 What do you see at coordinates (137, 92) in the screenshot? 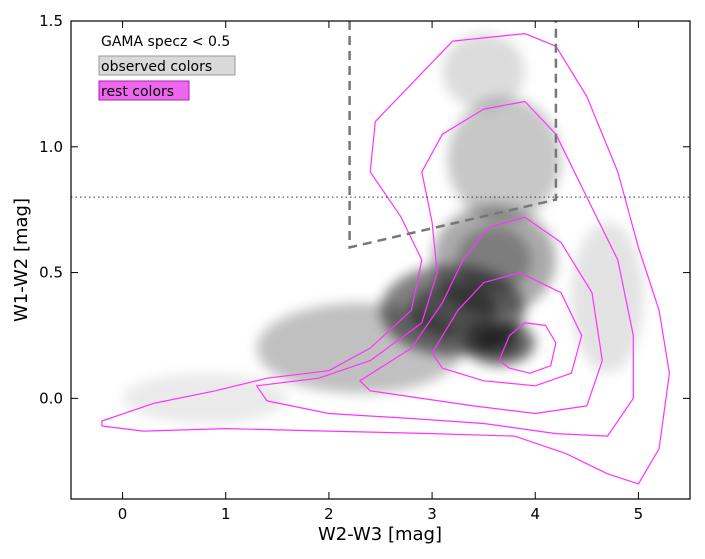
I see `legend-rest-label: rest colors` at bounding box center [137, 92].